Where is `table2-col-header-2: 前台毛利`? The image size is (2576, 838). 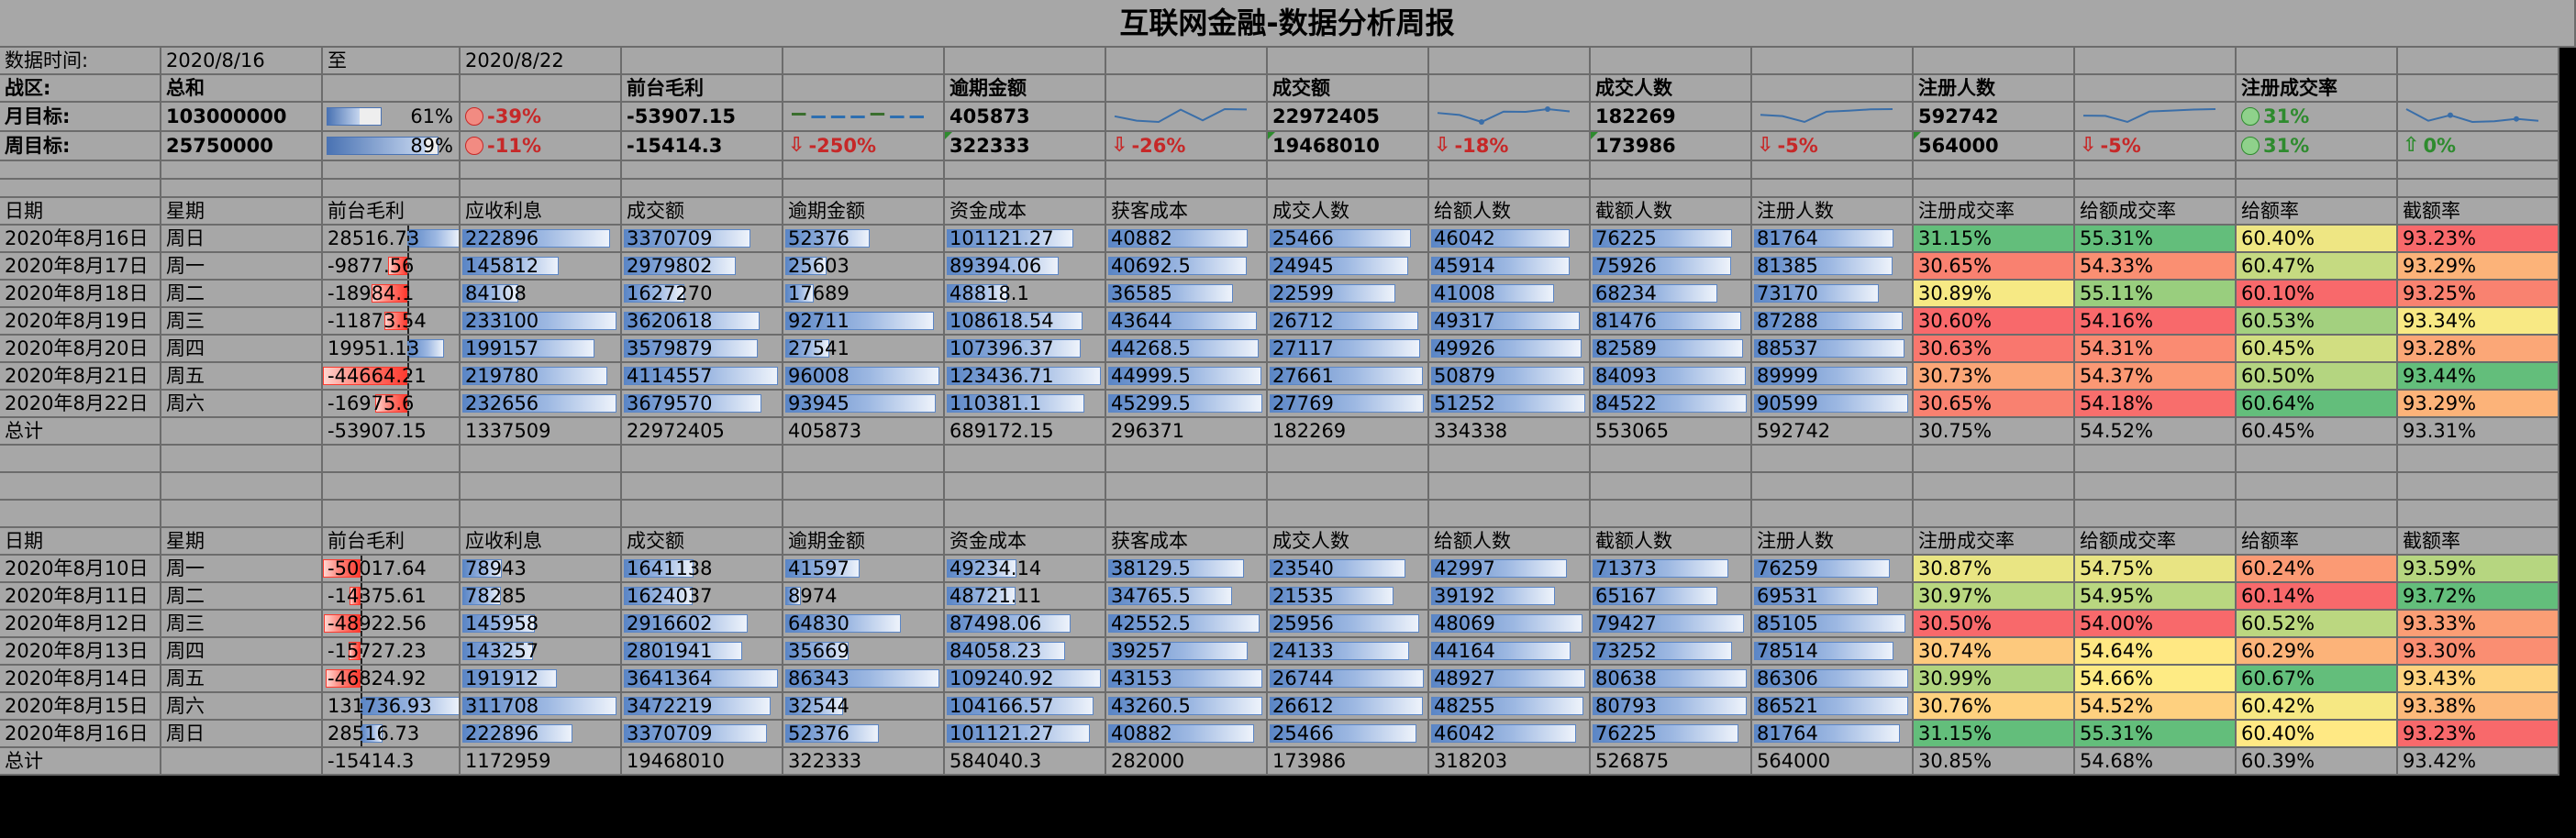
table2-col-header-2: 前台毛利 is located at coordinates (392, 542).